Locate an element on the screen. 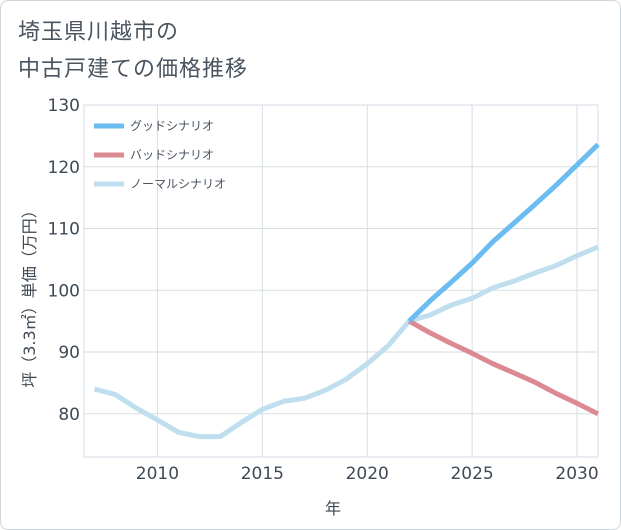 This screenshot has width=621, height=530. chart-title-line-1: 埼玉県川越市の is located at coordinates (99, 32).